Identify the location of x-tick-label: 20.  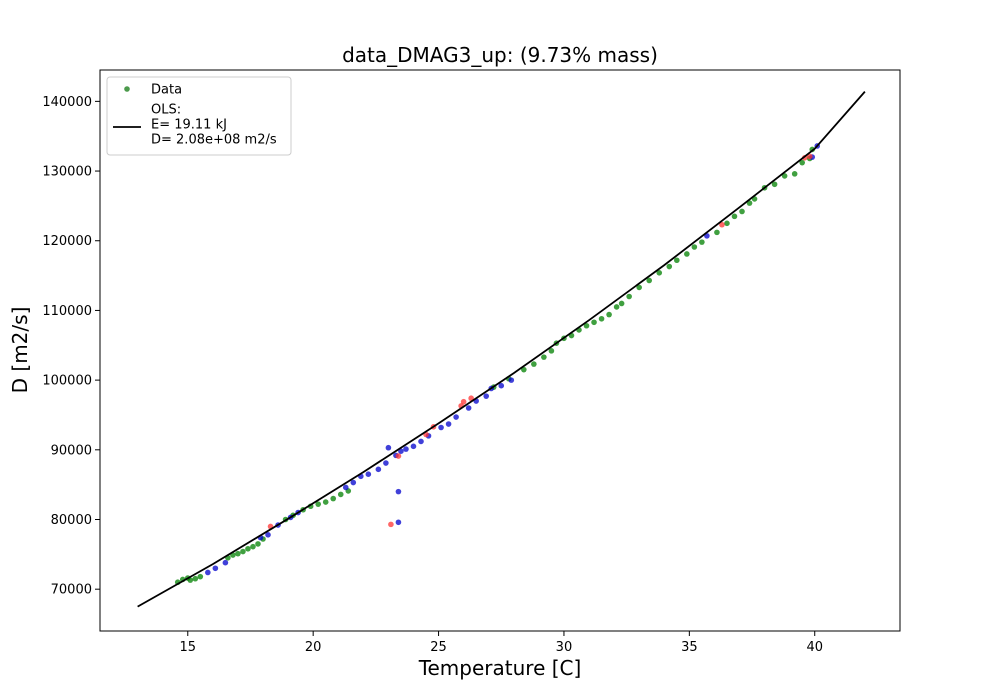
(313, 647).